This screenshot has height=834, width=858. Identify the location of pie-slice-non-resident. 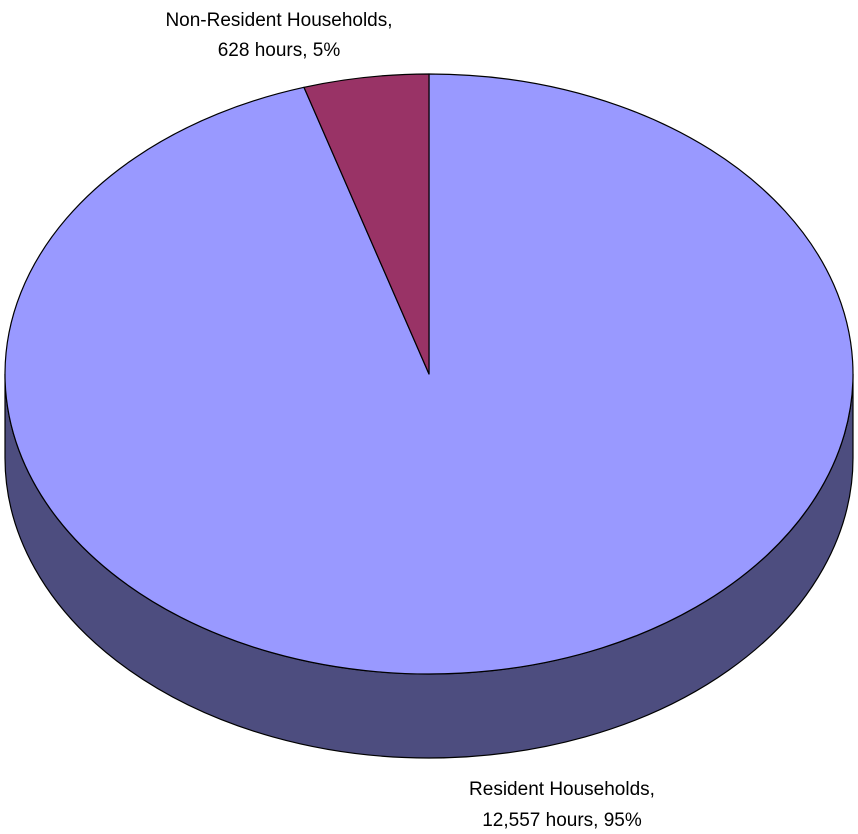
(366, 224).